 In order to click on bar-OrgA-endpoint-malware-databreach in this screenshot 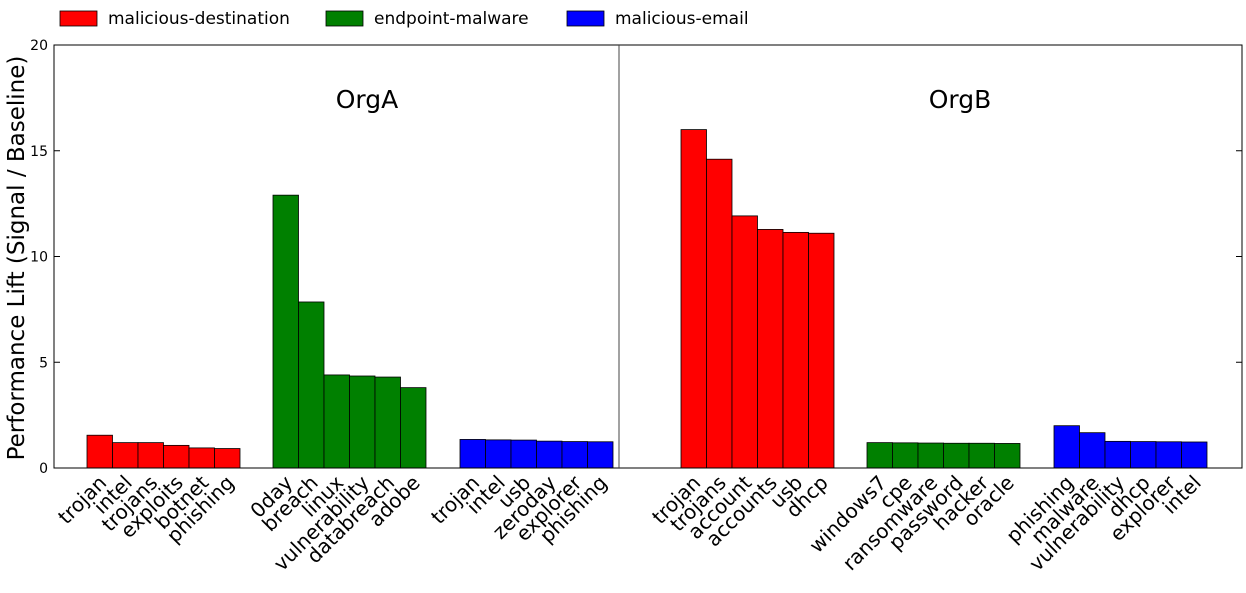, I will do `click(387, 422)`.